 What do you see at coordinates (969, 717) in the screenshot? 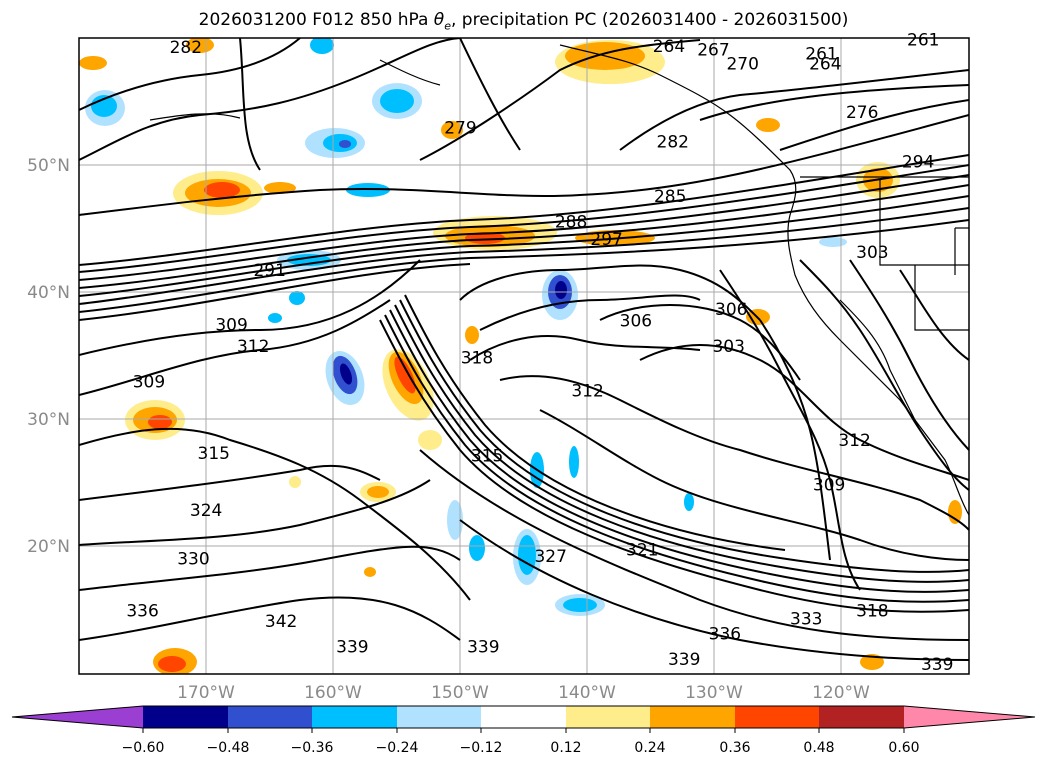
I see `colorbar-extend-max-arrow` at bounding box center [969, 717].